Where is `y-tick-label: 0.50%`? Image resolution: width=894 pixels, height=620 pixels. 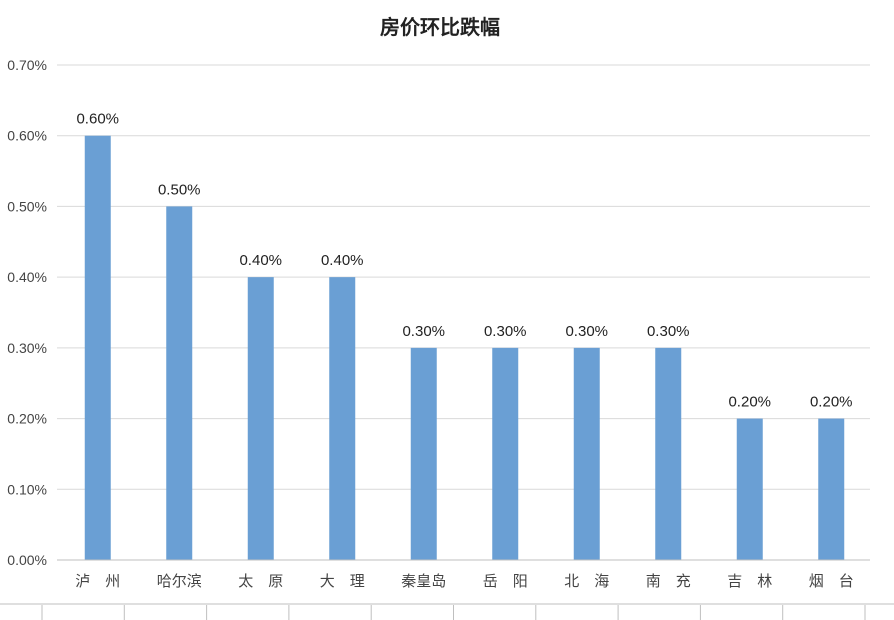
y-tick-label: 0.50% is located at coordinates (27, 206).